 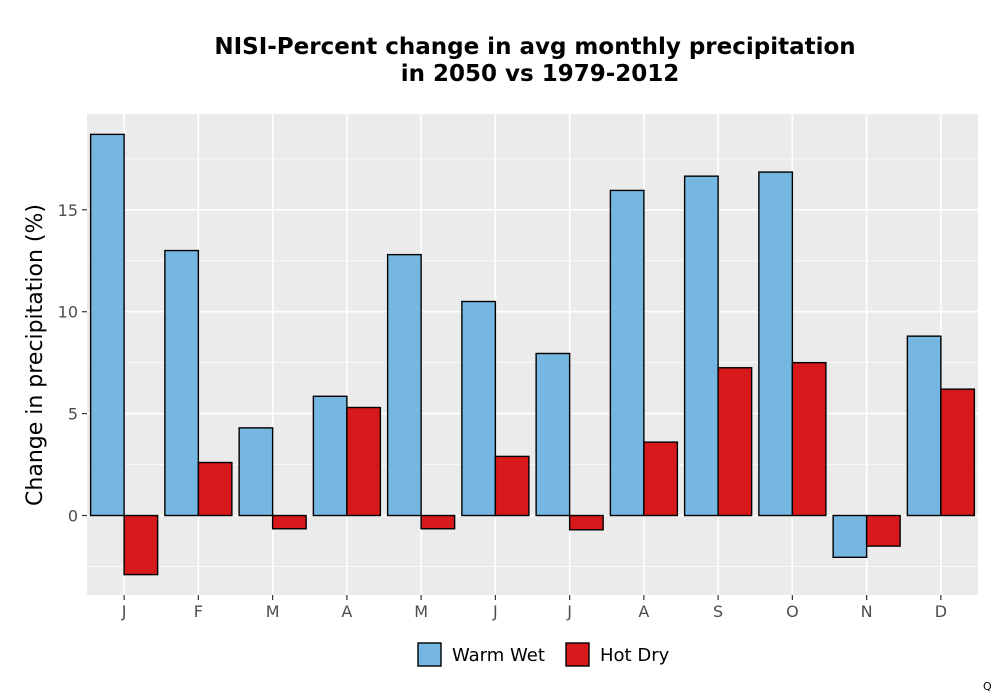 What do you see at coordinates (867, 611) in the screenshot?
I see `x-tick-label-10: N` at bounding box center [867, 611].